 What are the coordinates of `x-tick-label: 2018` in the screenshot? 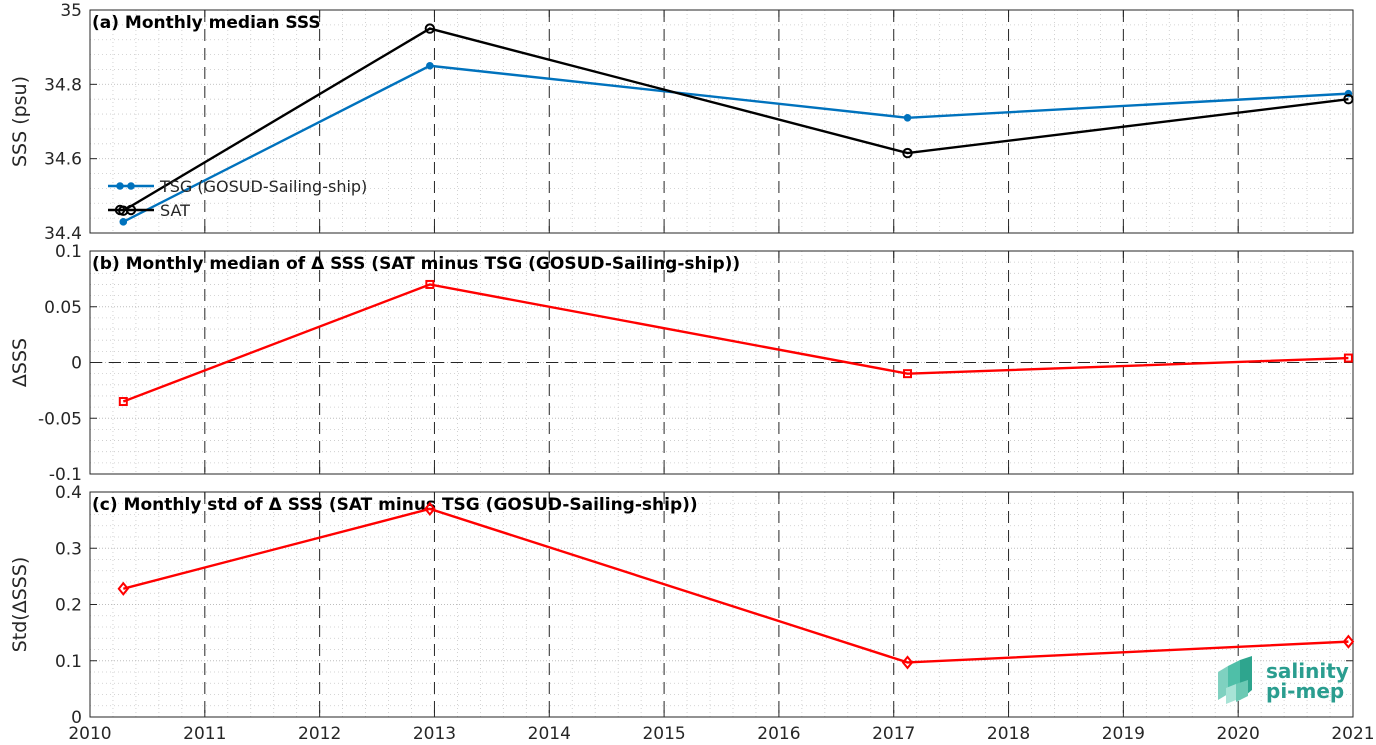 It's located at (1008, 734).